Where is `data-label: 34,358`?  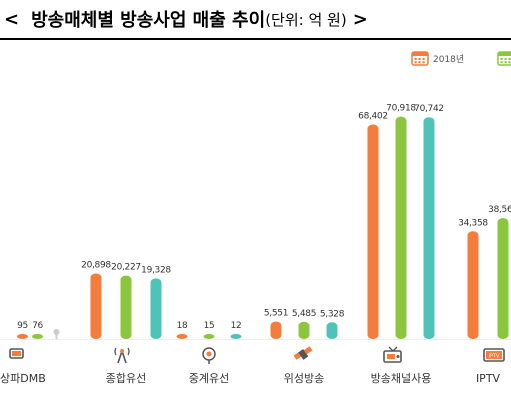
data-label: 34,358 is located at coordinates (473, 223).